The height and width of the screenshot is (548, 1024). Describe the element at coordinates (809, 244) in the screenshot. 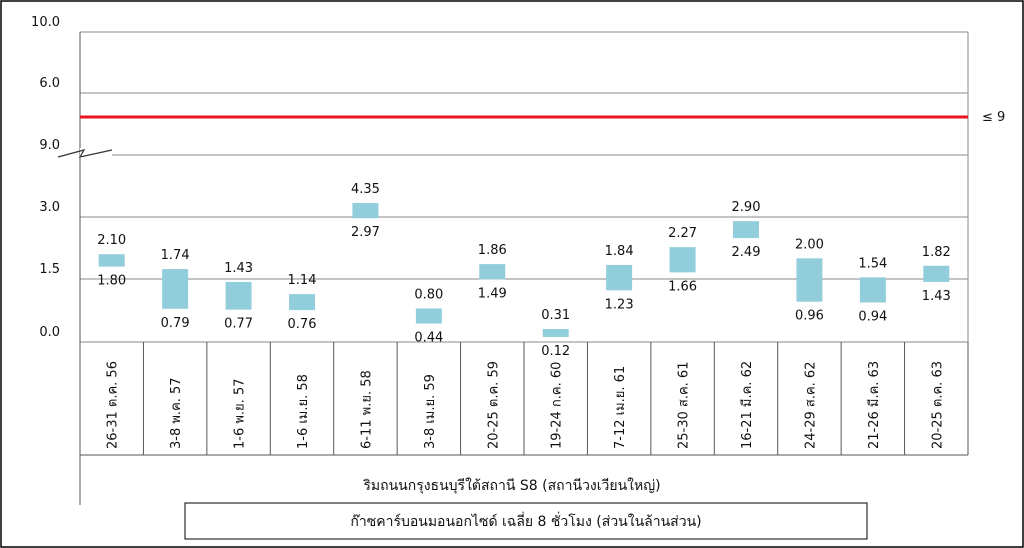

I see `data-label-high: 2.00` at that location.